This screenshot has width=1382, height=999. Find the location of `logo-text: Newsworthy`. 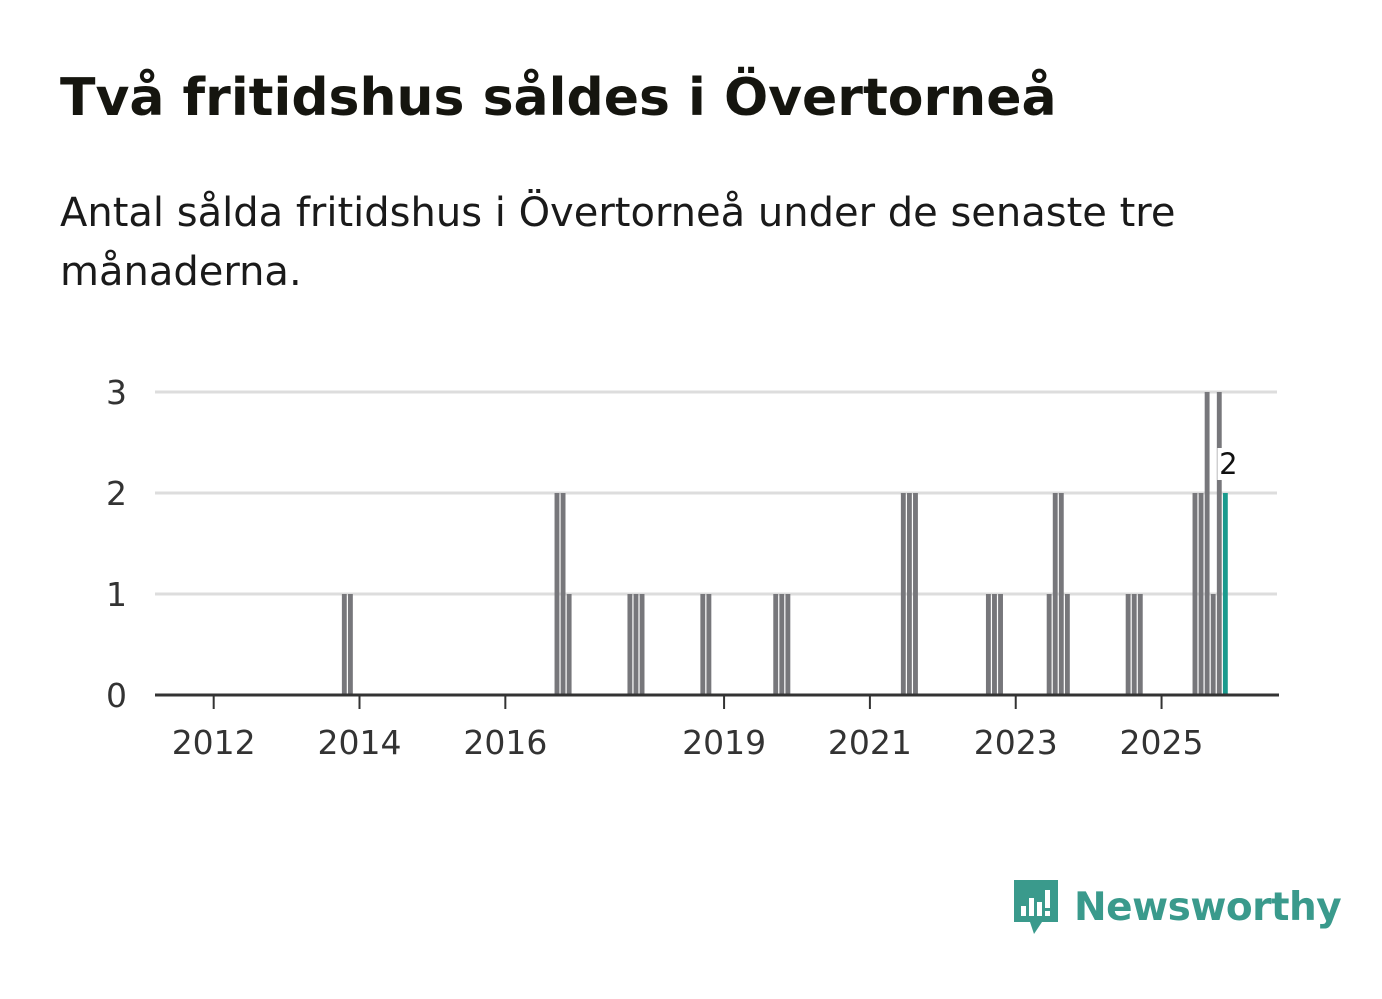

logo-text: Newsworthy is located at coordinates (1208, 907).